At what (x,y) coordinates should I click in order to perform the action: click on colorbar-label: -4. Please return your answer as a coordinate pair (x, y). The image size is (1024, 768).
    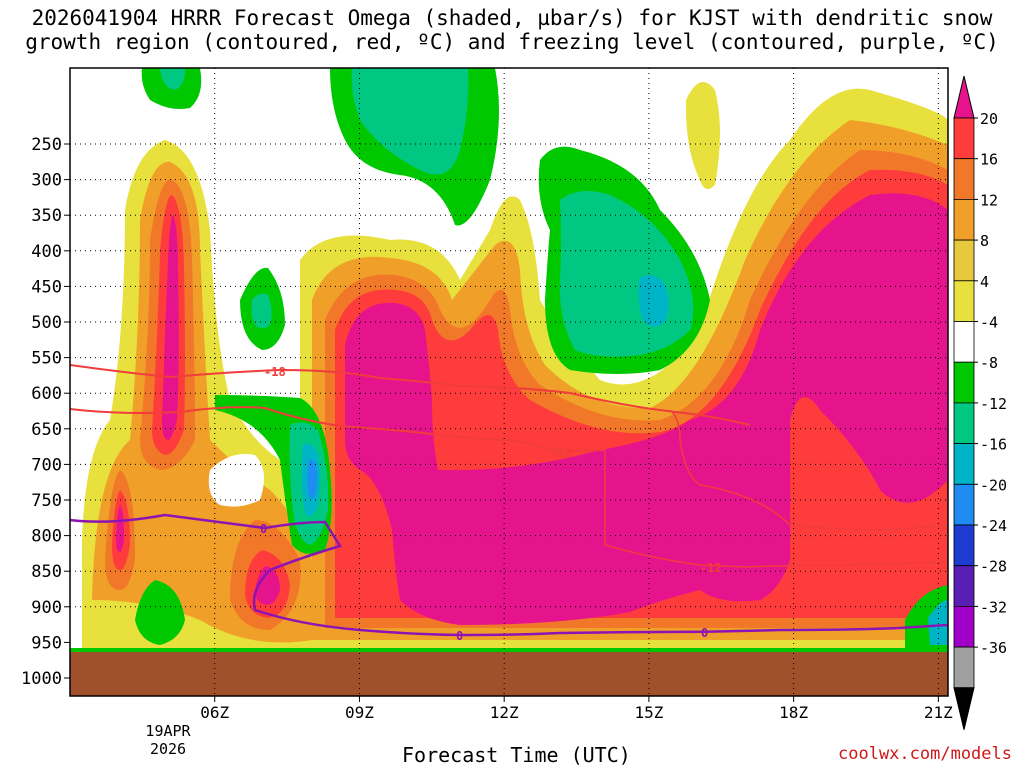
    Looking at the image, I should click on (989, 323).